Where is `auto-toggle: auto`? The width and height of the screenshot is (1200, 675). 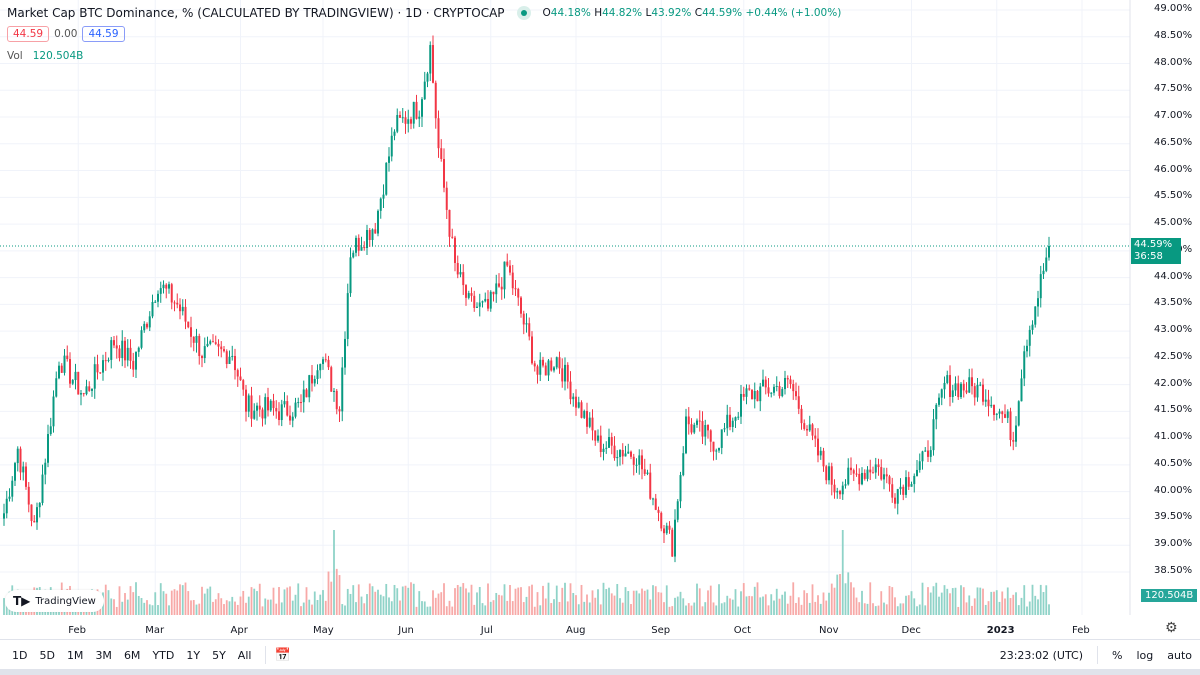 auto-toggle: auto is located at coordinates (1179, 655).